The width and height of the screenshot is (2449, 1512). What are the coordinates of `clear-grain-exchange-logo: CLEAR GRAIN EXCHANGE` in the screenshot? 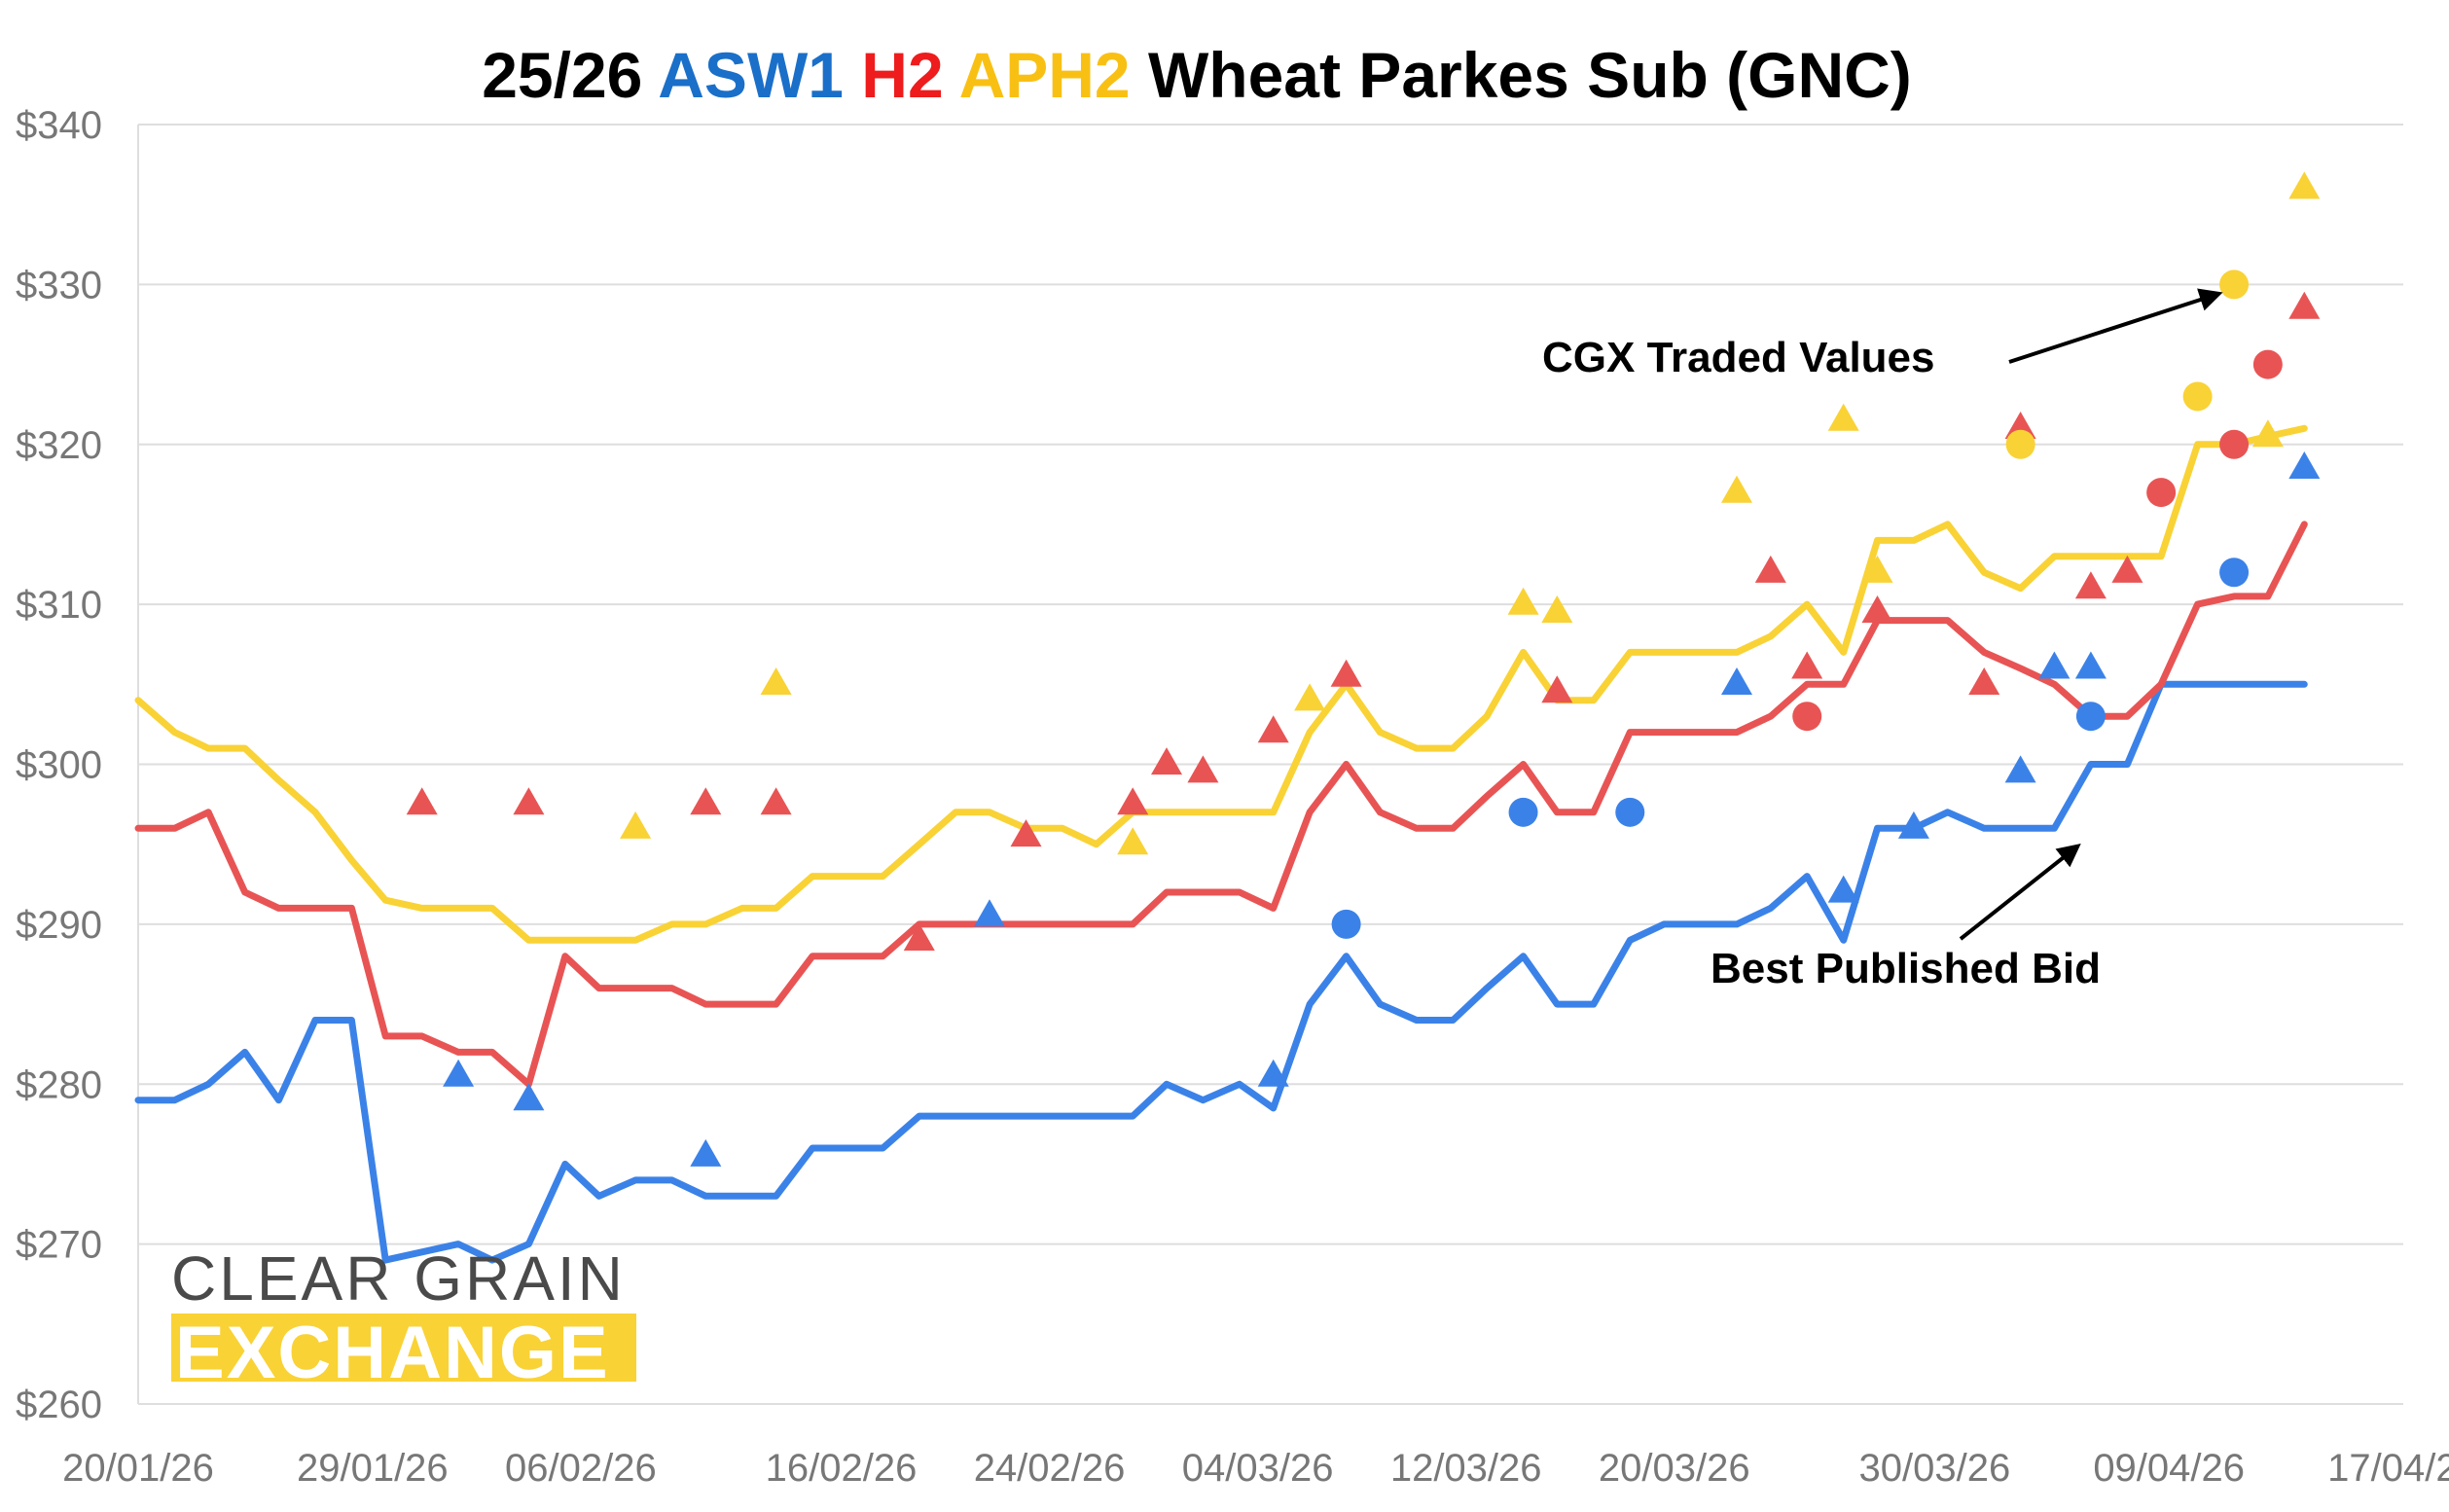 It's located at (403, 1318).